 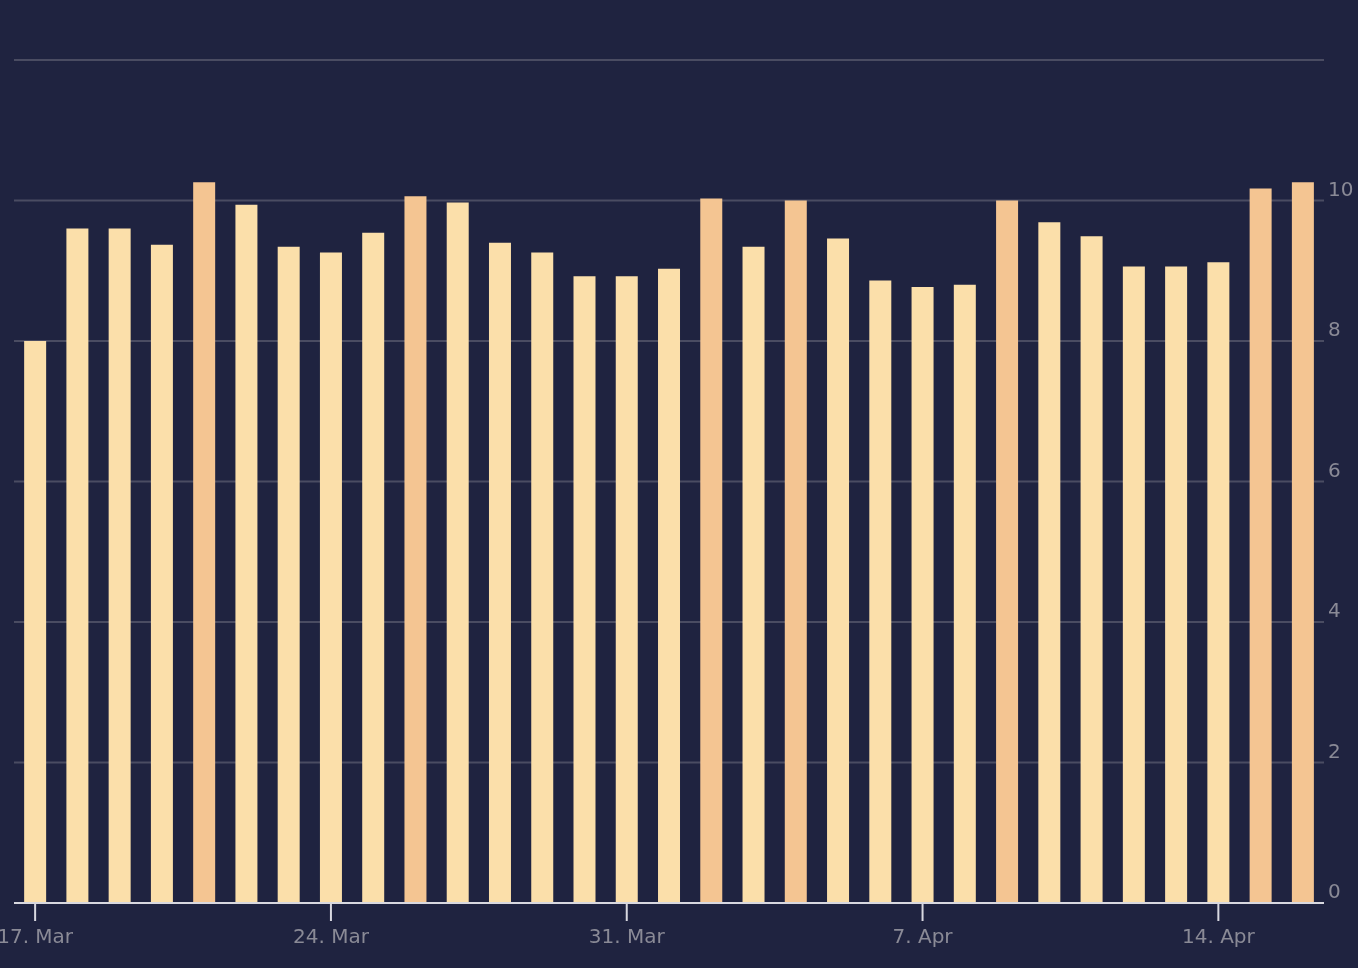 I want to click on x-tick-label: 14. Apr, so click(x=1218, y=936).